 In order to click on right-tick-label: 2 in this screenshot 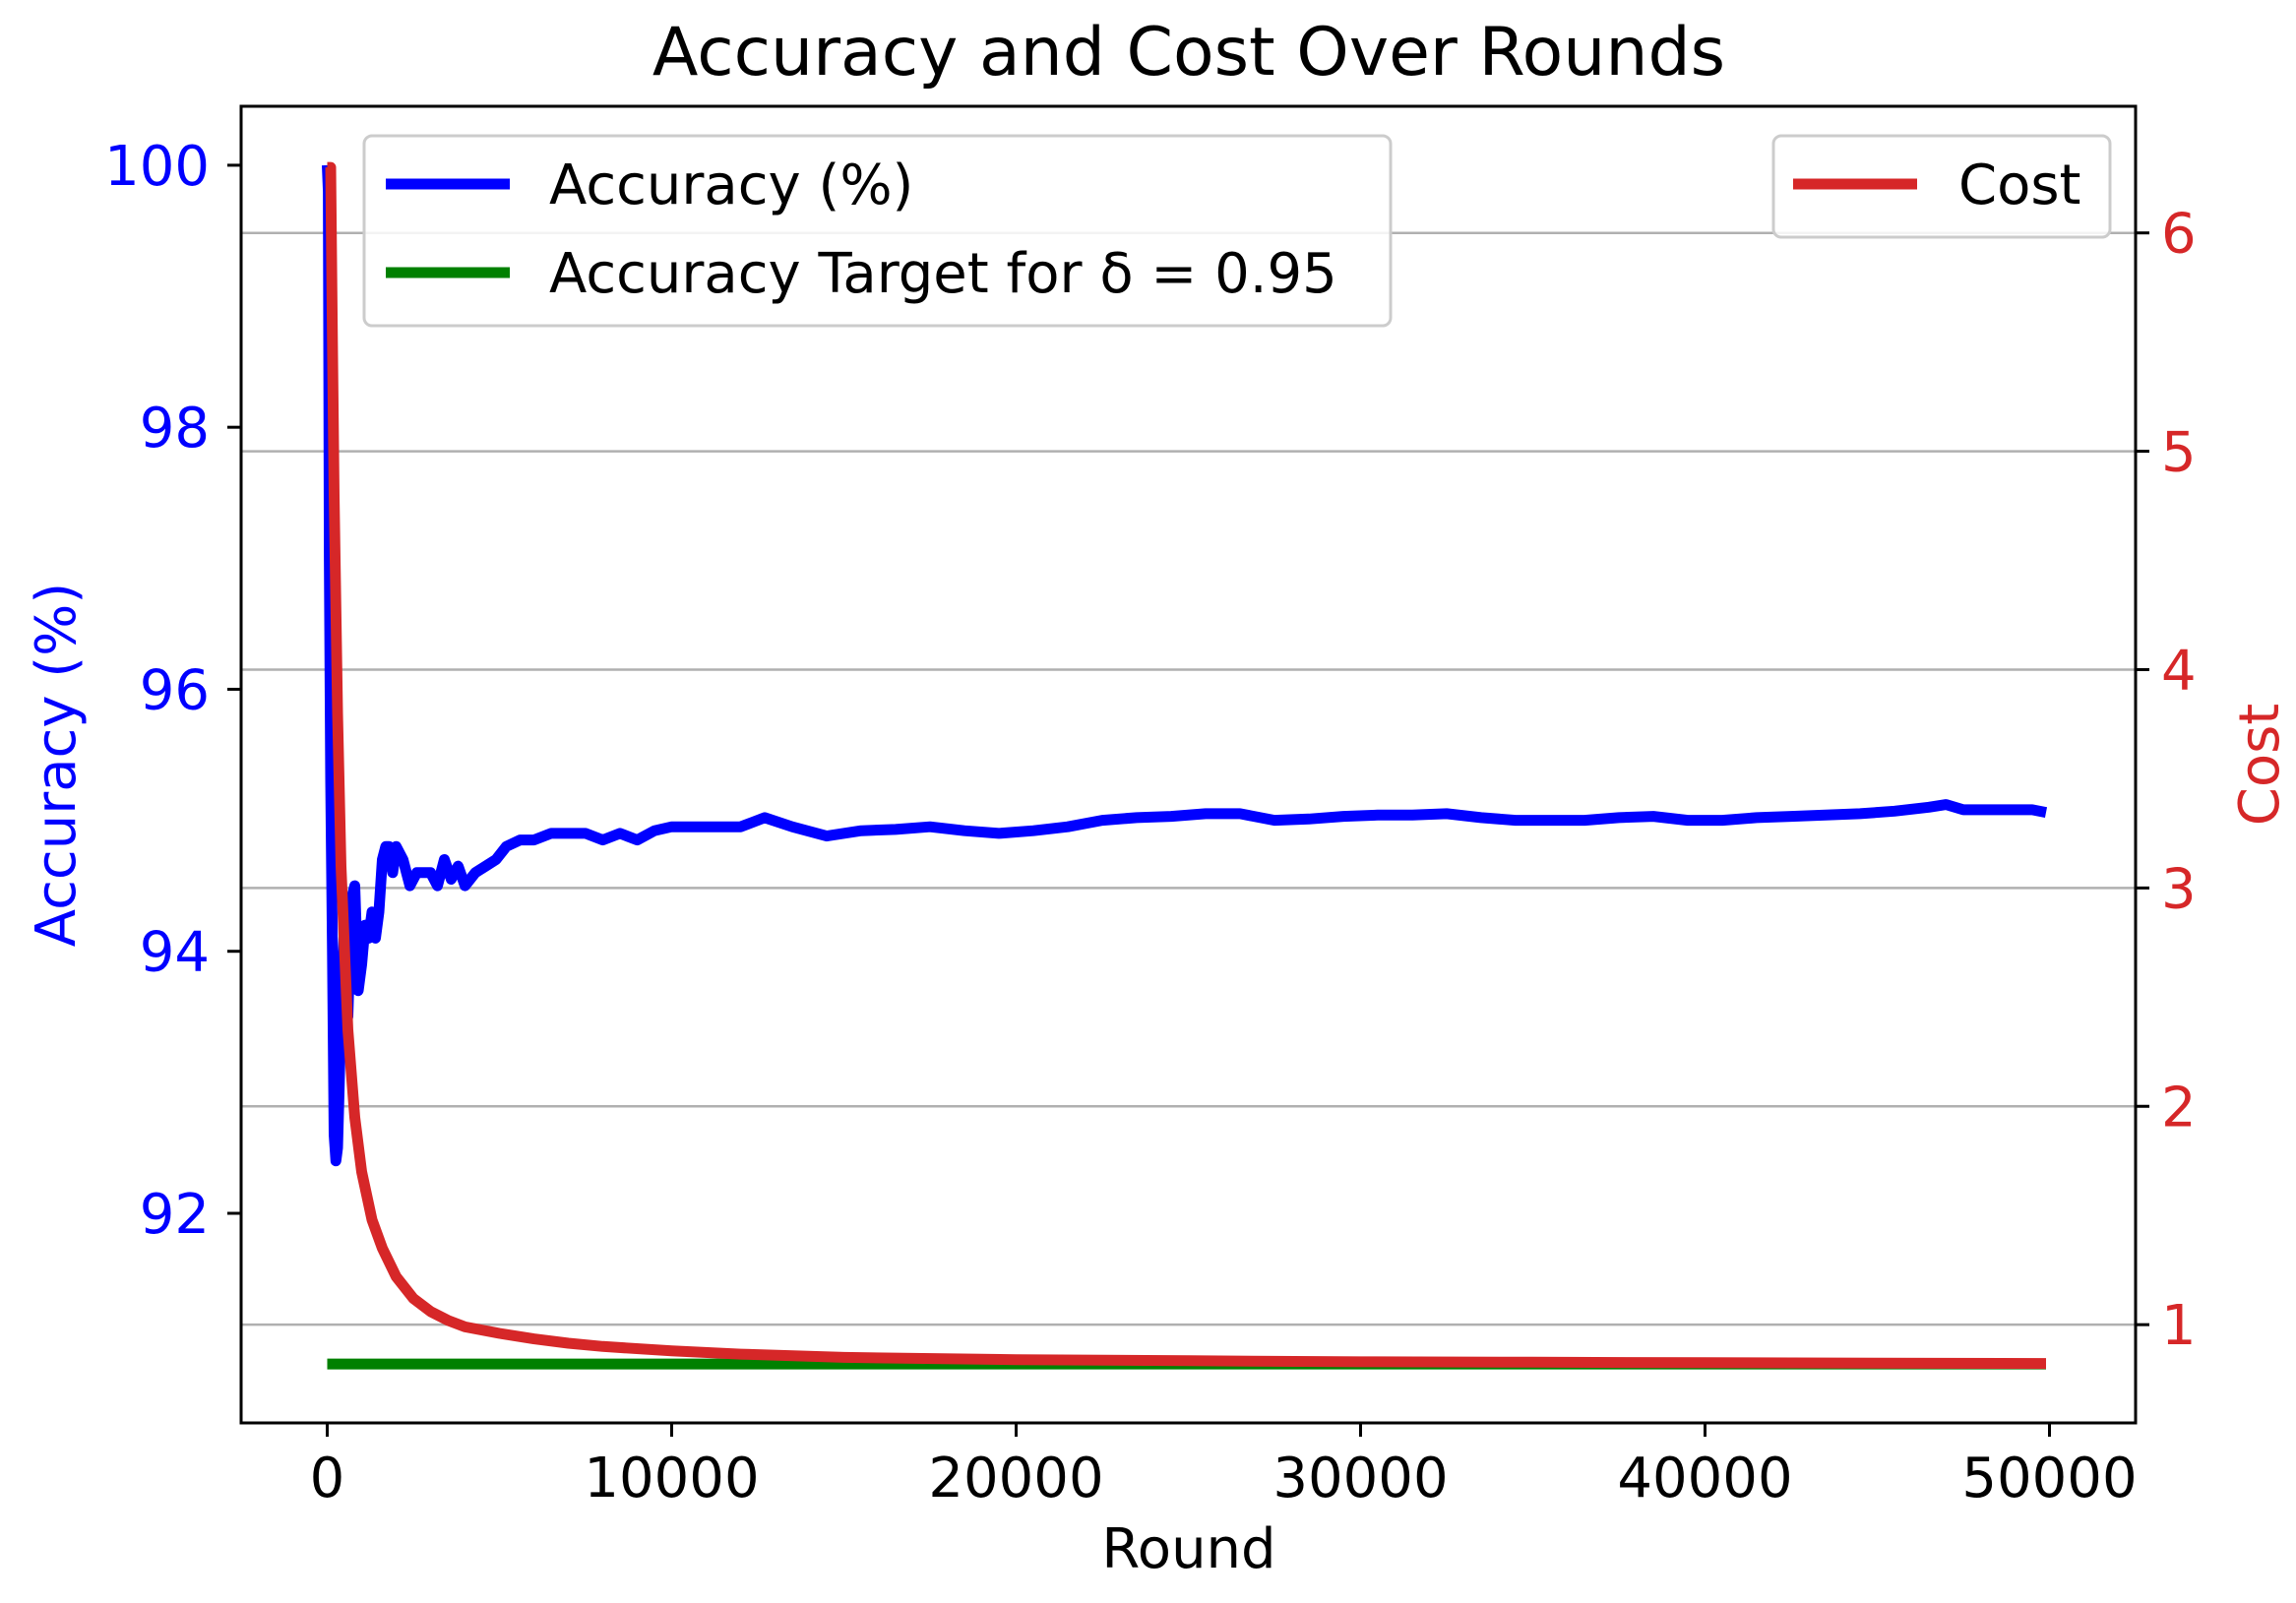, I will do `click(2179, 1108)`.